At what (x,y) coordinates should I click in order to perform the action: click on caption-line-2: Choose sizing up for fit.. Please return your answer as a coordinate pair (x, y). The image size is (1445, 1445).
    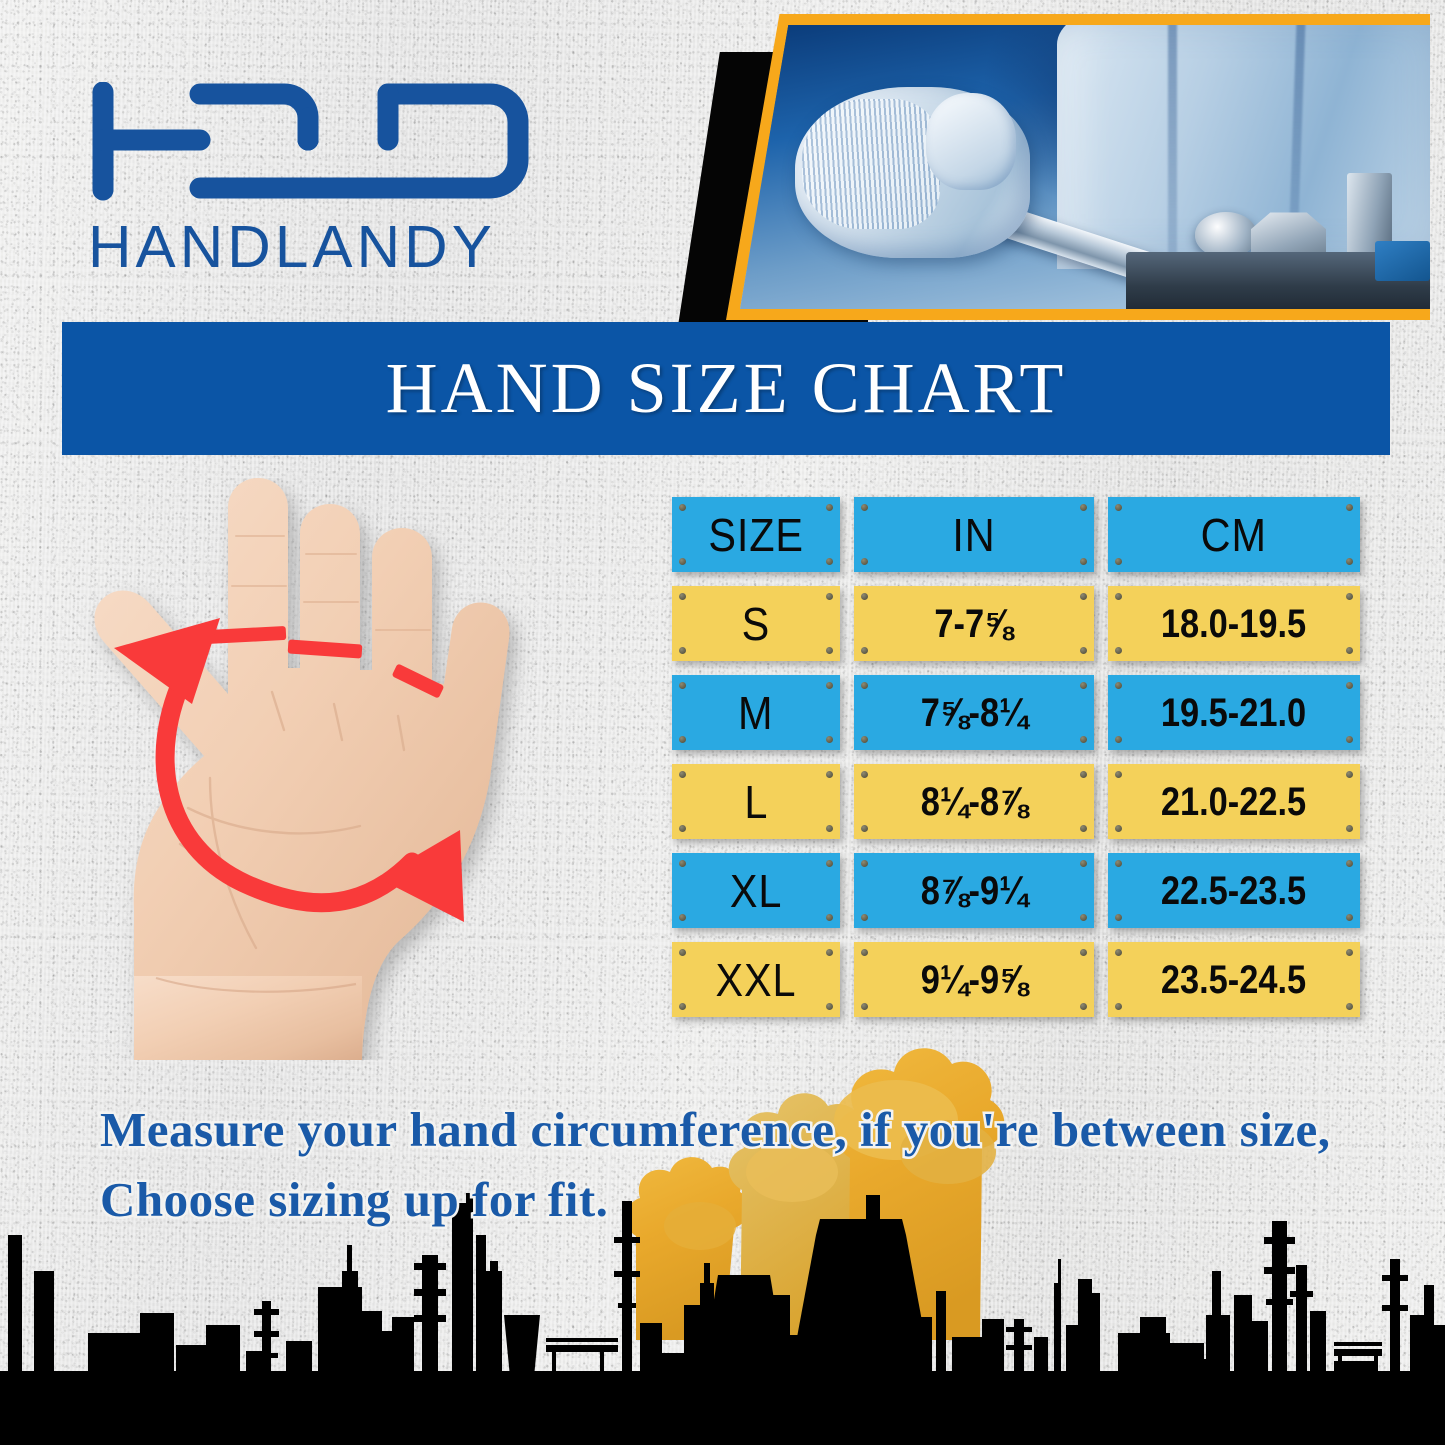
    Looking at the image, I should click on (354, 1199).